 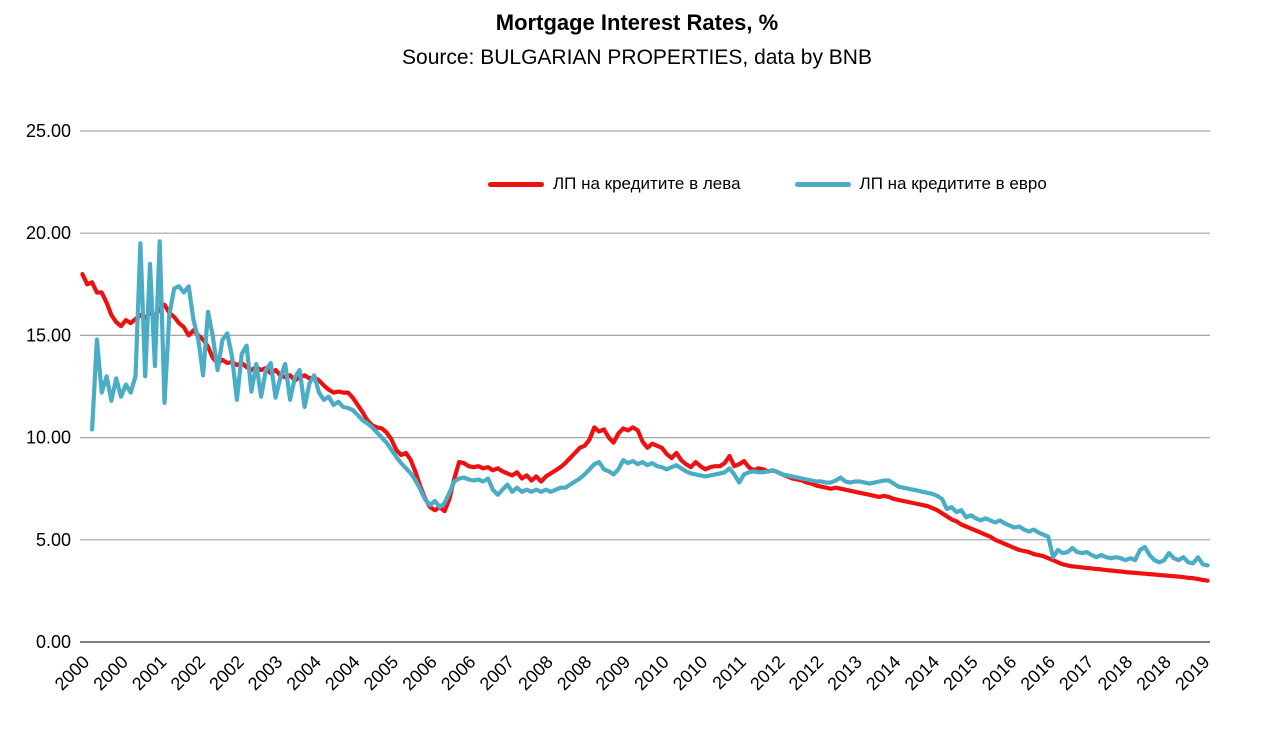 I want to click on x-axis-tick-label: 2007, so click(x=497, y=673).